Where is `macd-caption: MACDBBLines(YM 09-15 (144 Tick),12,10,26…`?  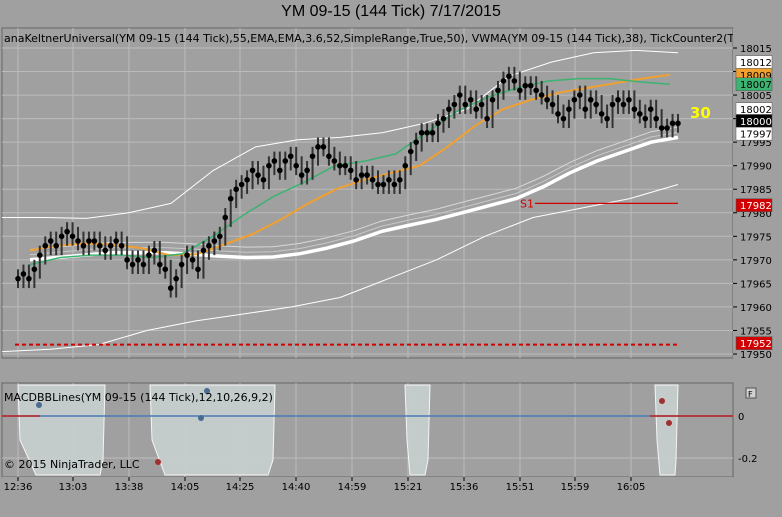
macd-caption: MACDBBLines(YM 09-15 (144 Tick),12,10,26… is located at coordinates (138, 397).